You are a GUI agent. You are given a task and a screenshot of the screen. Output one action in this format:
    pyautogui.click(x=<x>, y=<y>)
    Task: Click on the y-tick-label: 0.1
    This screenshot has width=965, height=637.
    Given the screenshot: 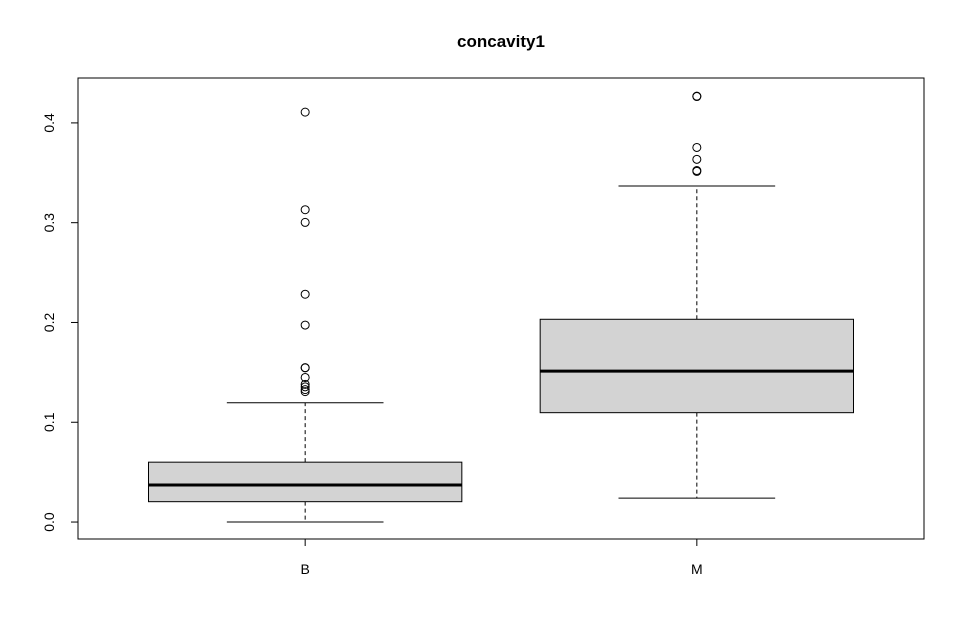 What is the action you would take?
    pyautogui.click(x=49, y=422)
    